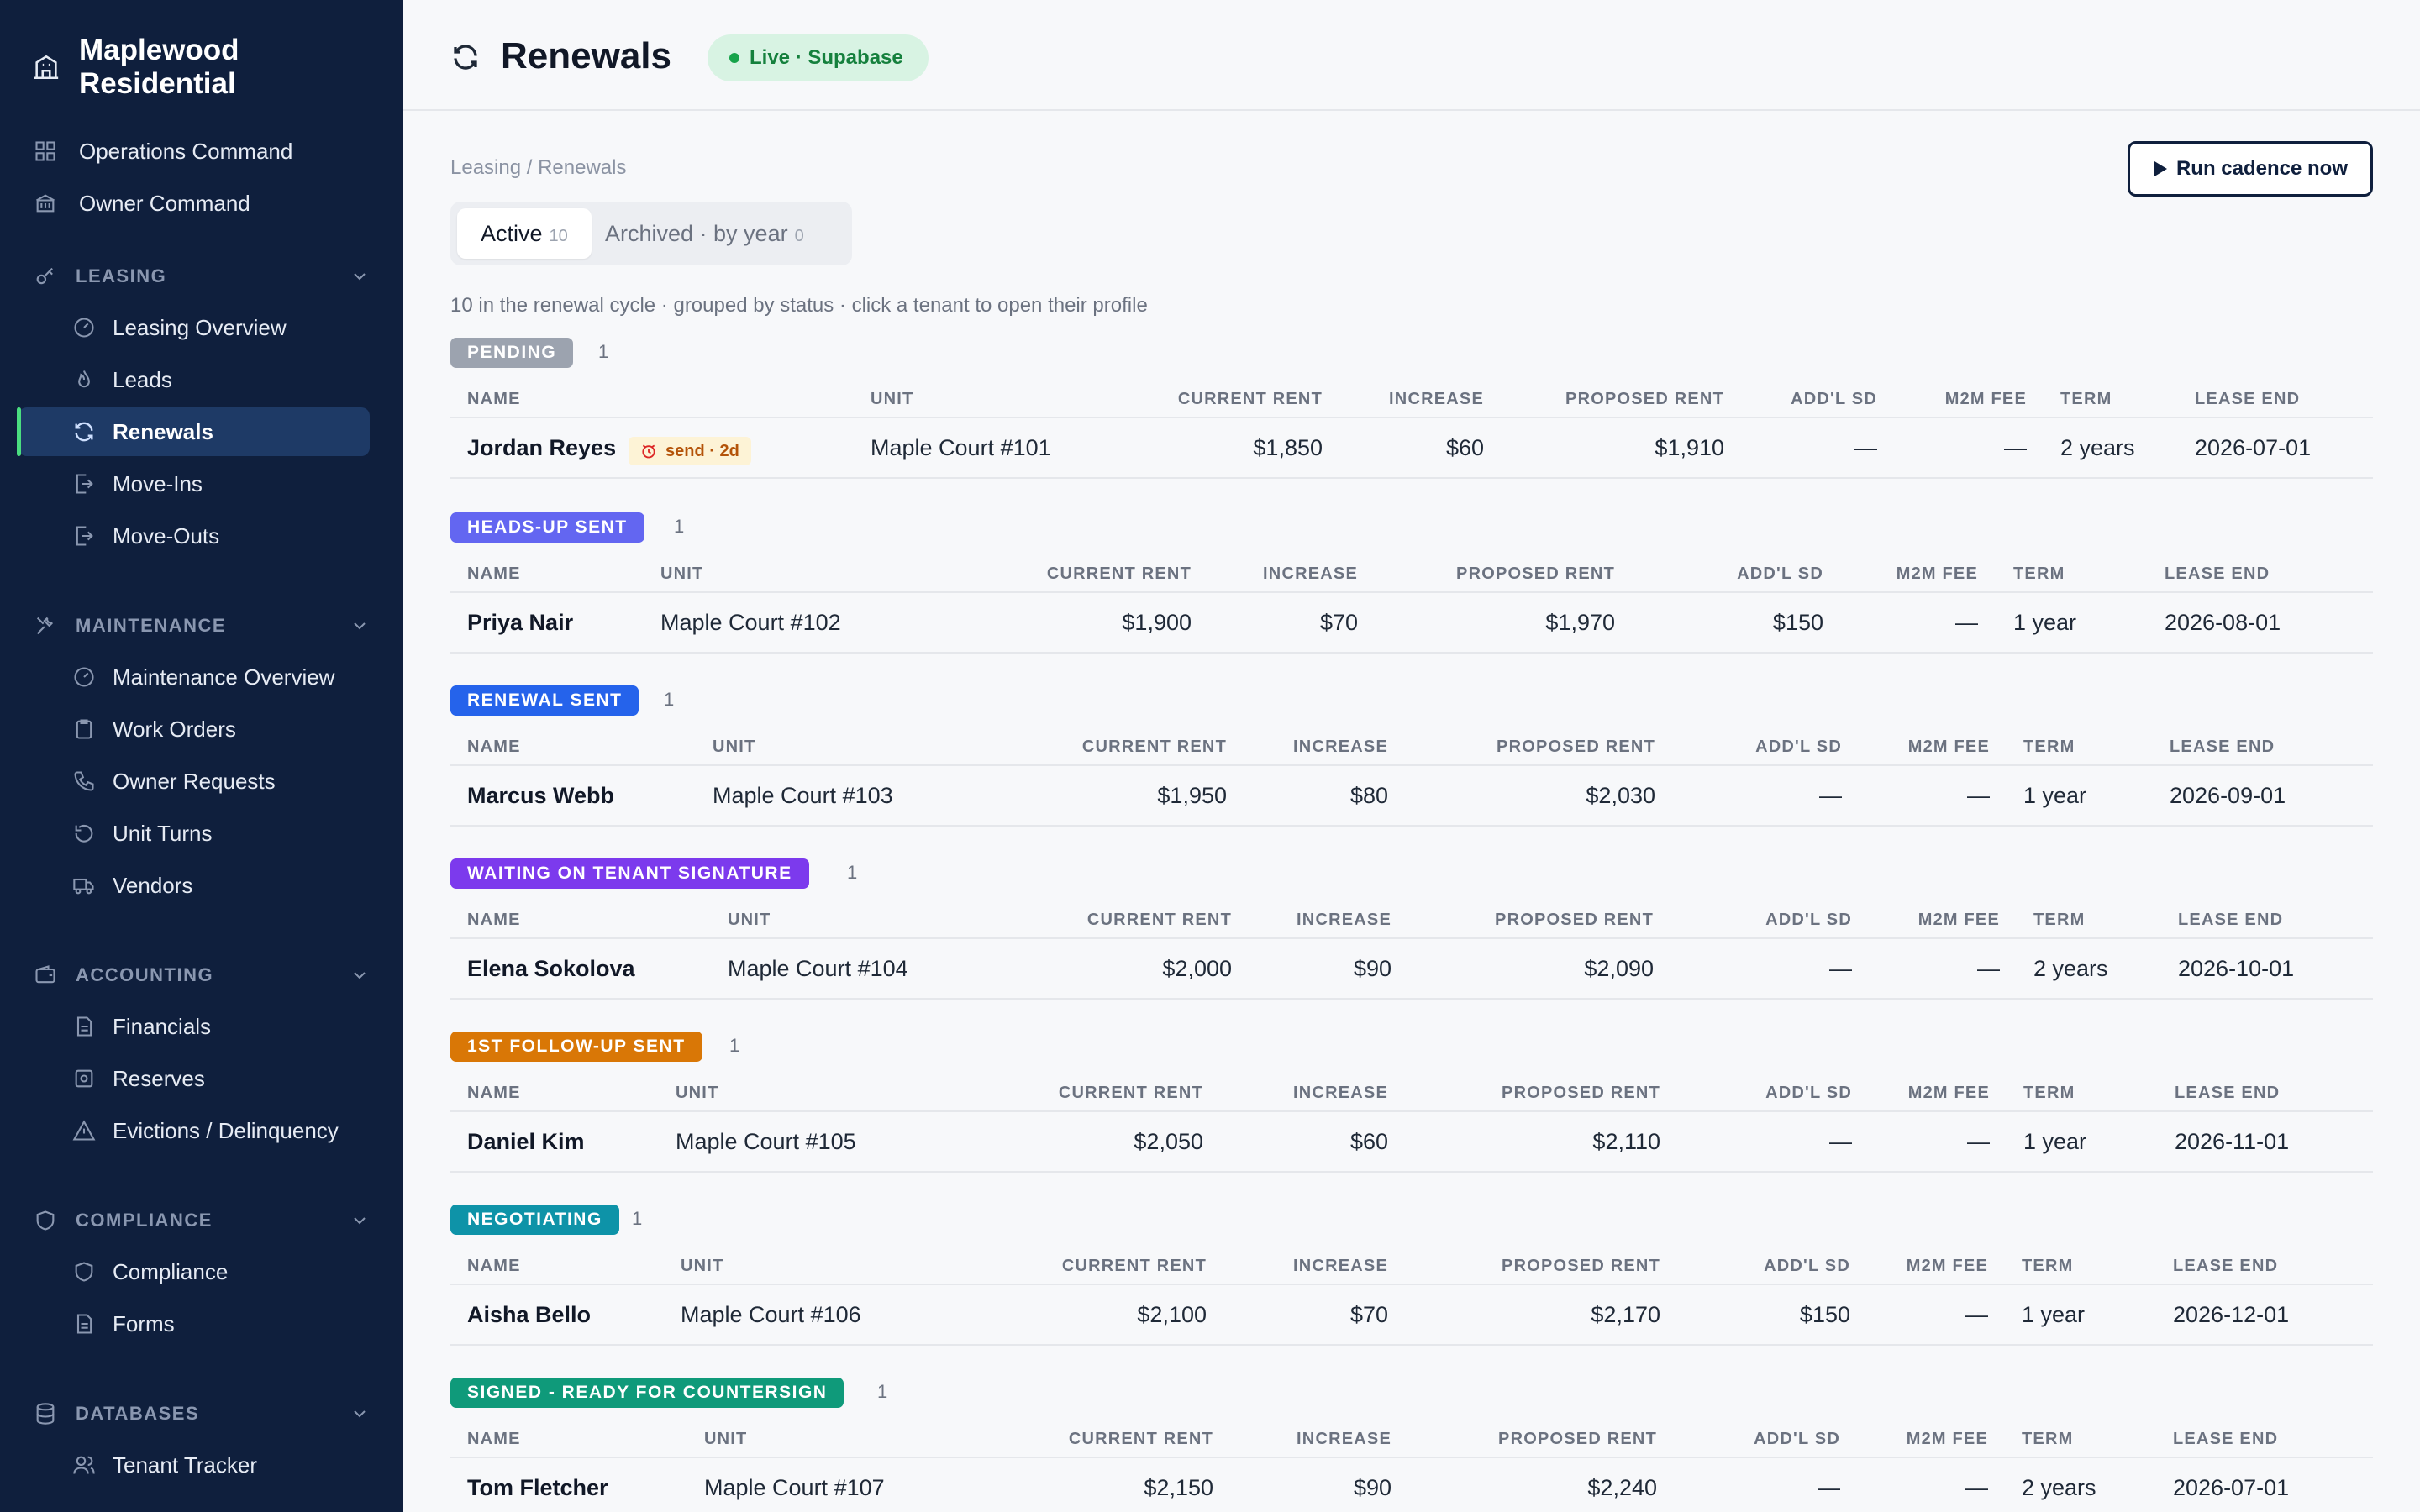 The height and width of the screenshot is (1512, 2420). Describe the element at coordinates (202, 975) in the screenshot. I see `section-accounting: ACCOUNTING` at that location.